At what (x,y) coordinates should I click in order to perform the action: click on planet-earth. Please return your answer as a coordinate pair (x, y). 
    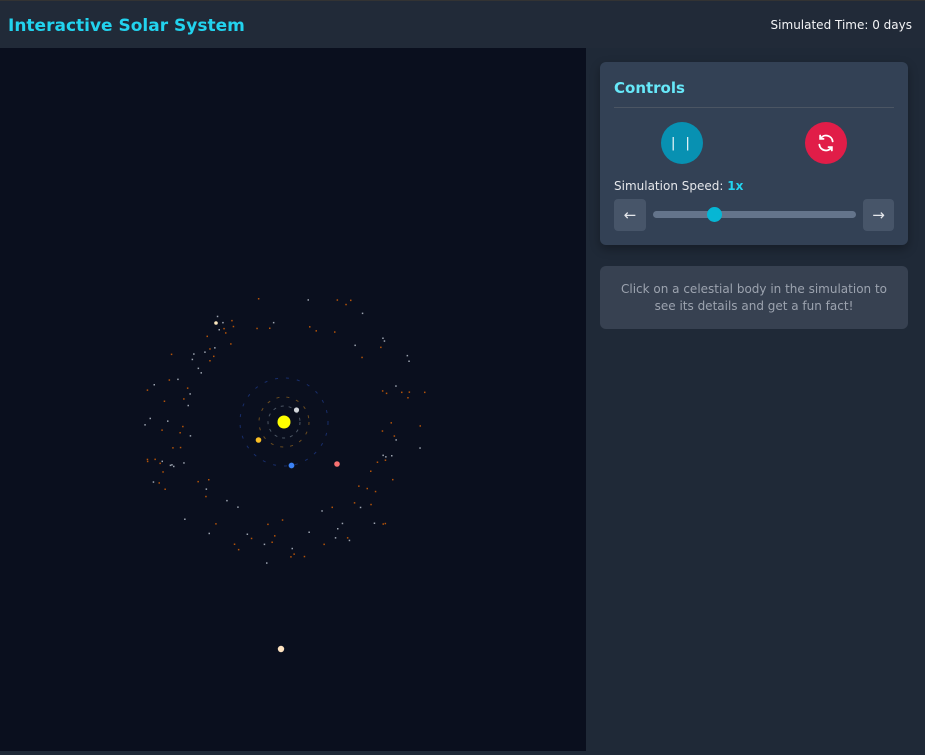
    Looking at the image, I should click on (291, 465).